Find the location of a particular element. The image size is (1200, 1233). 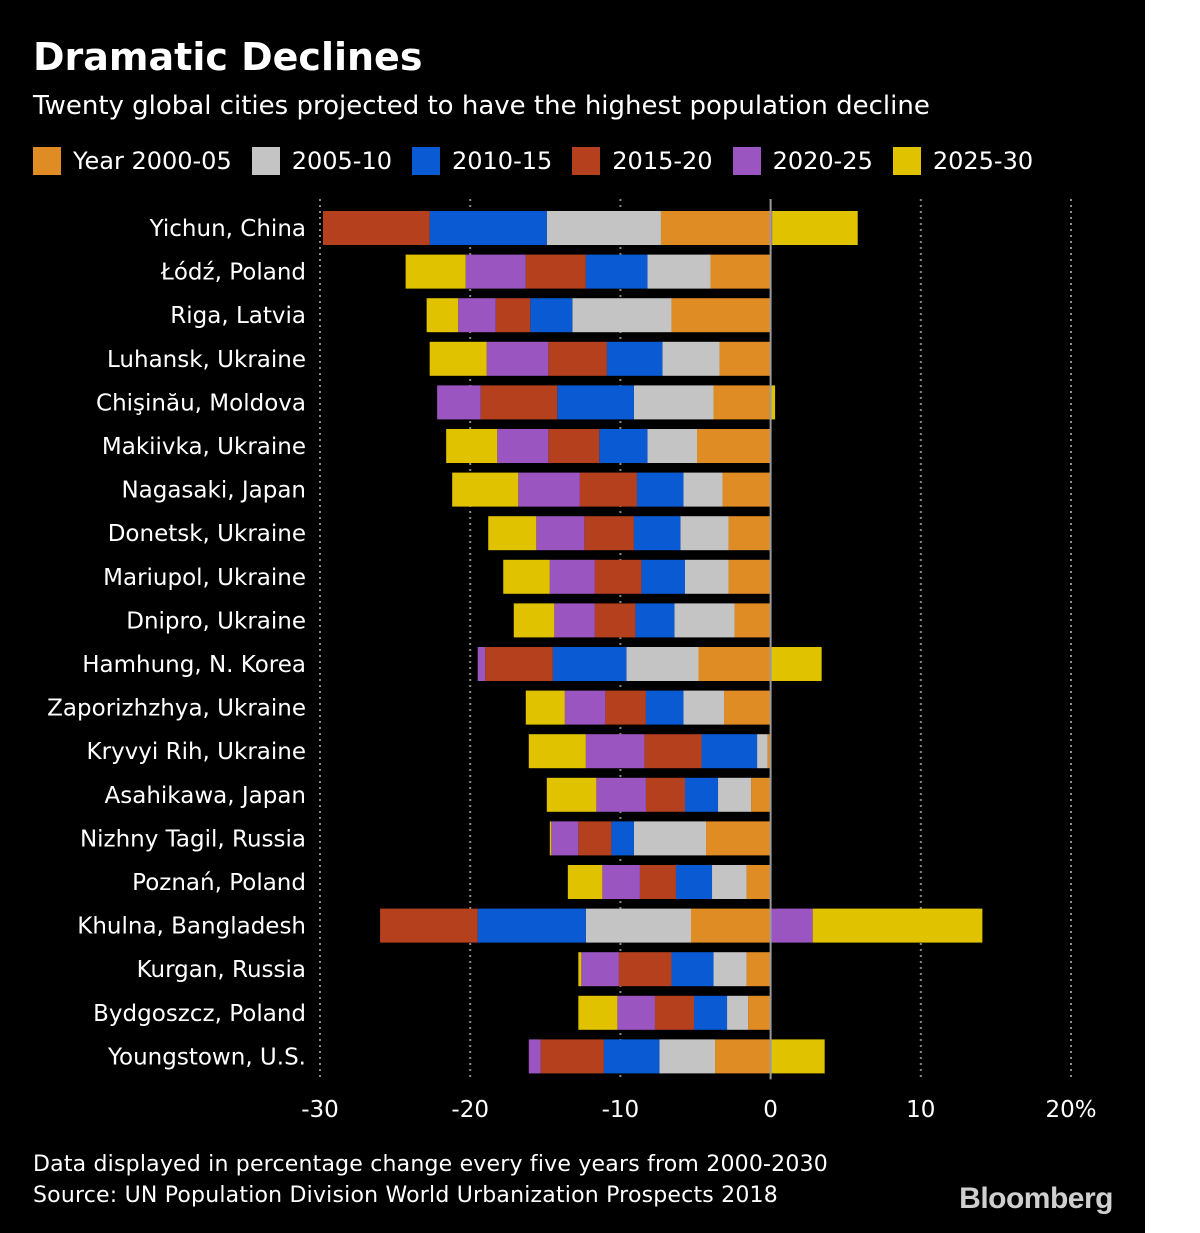

bar-row-khulna-bangladesh is located at coordinates (681, 925).